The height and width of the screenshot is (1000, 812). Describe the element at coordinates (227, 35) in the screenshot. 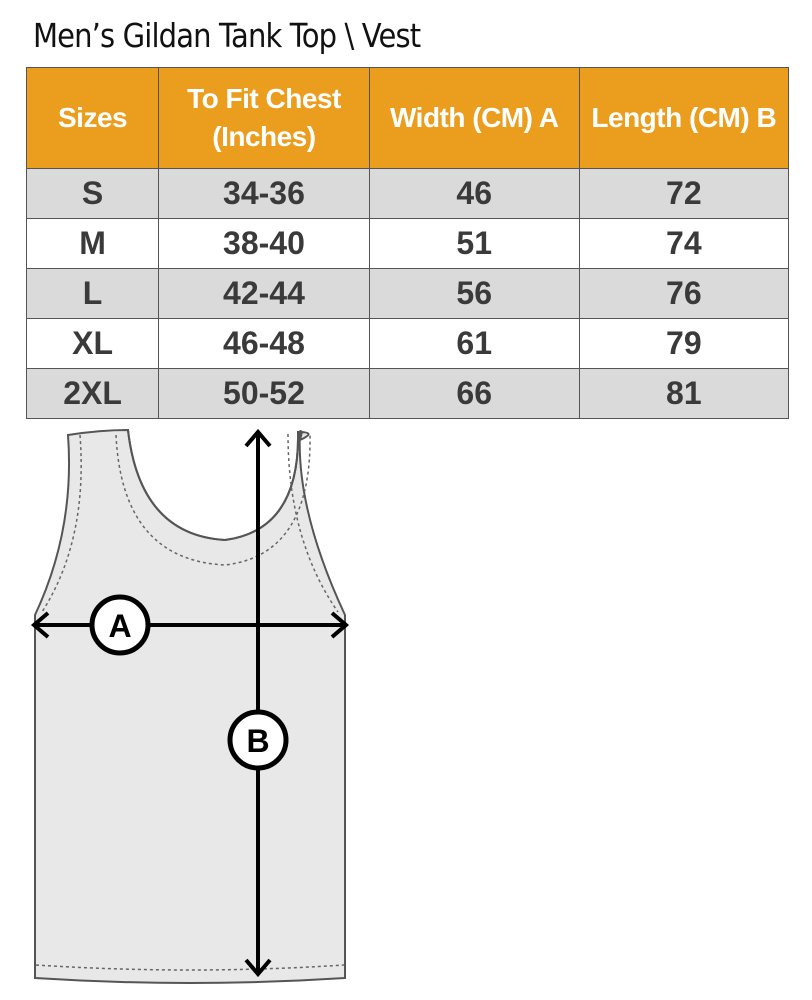

I see `page-title: Men’s Gildan Tank Top \ Vest` at that location.